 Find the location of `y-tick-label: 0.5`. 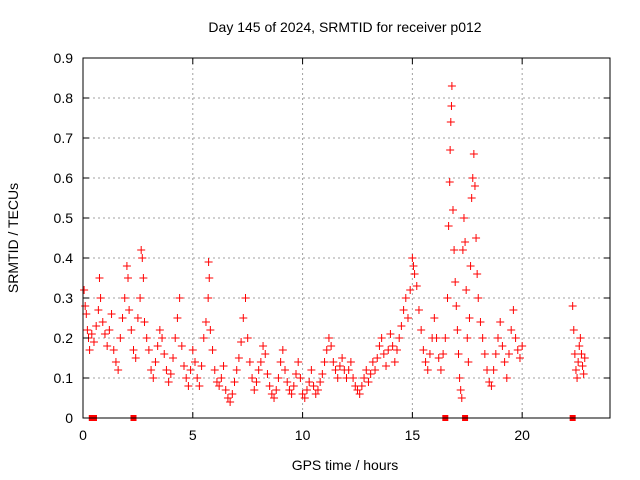

y-tick-label: 0.5 is located at coordinates (64, 218).